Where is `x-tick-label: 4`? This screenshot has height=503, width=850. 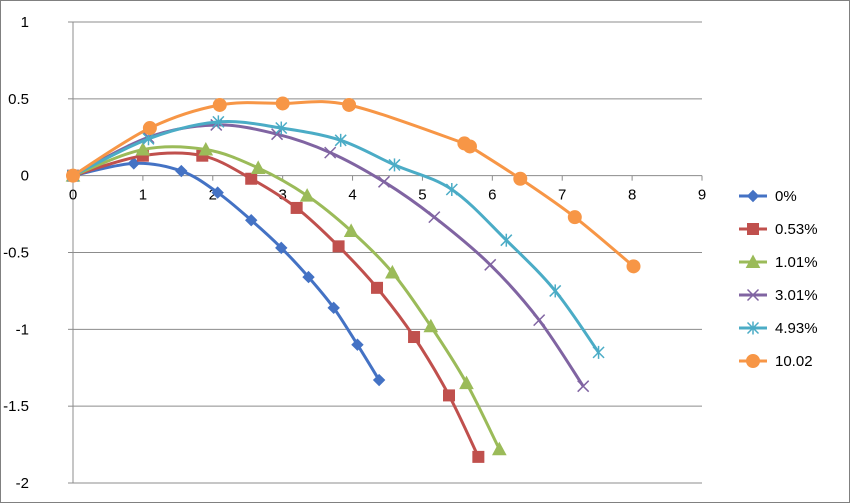
x-tick-label: 4 is located at coordinates (352, 195).